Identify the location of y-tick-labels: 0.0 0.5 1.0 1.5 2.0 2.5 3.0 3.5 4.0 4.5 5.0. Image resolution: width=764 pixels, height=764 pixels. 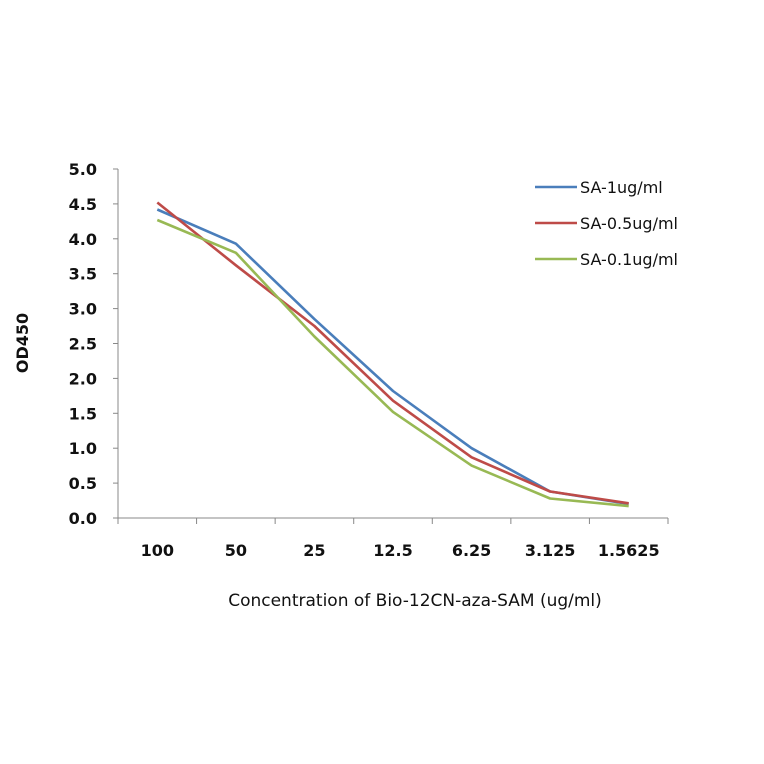
(83, 344).